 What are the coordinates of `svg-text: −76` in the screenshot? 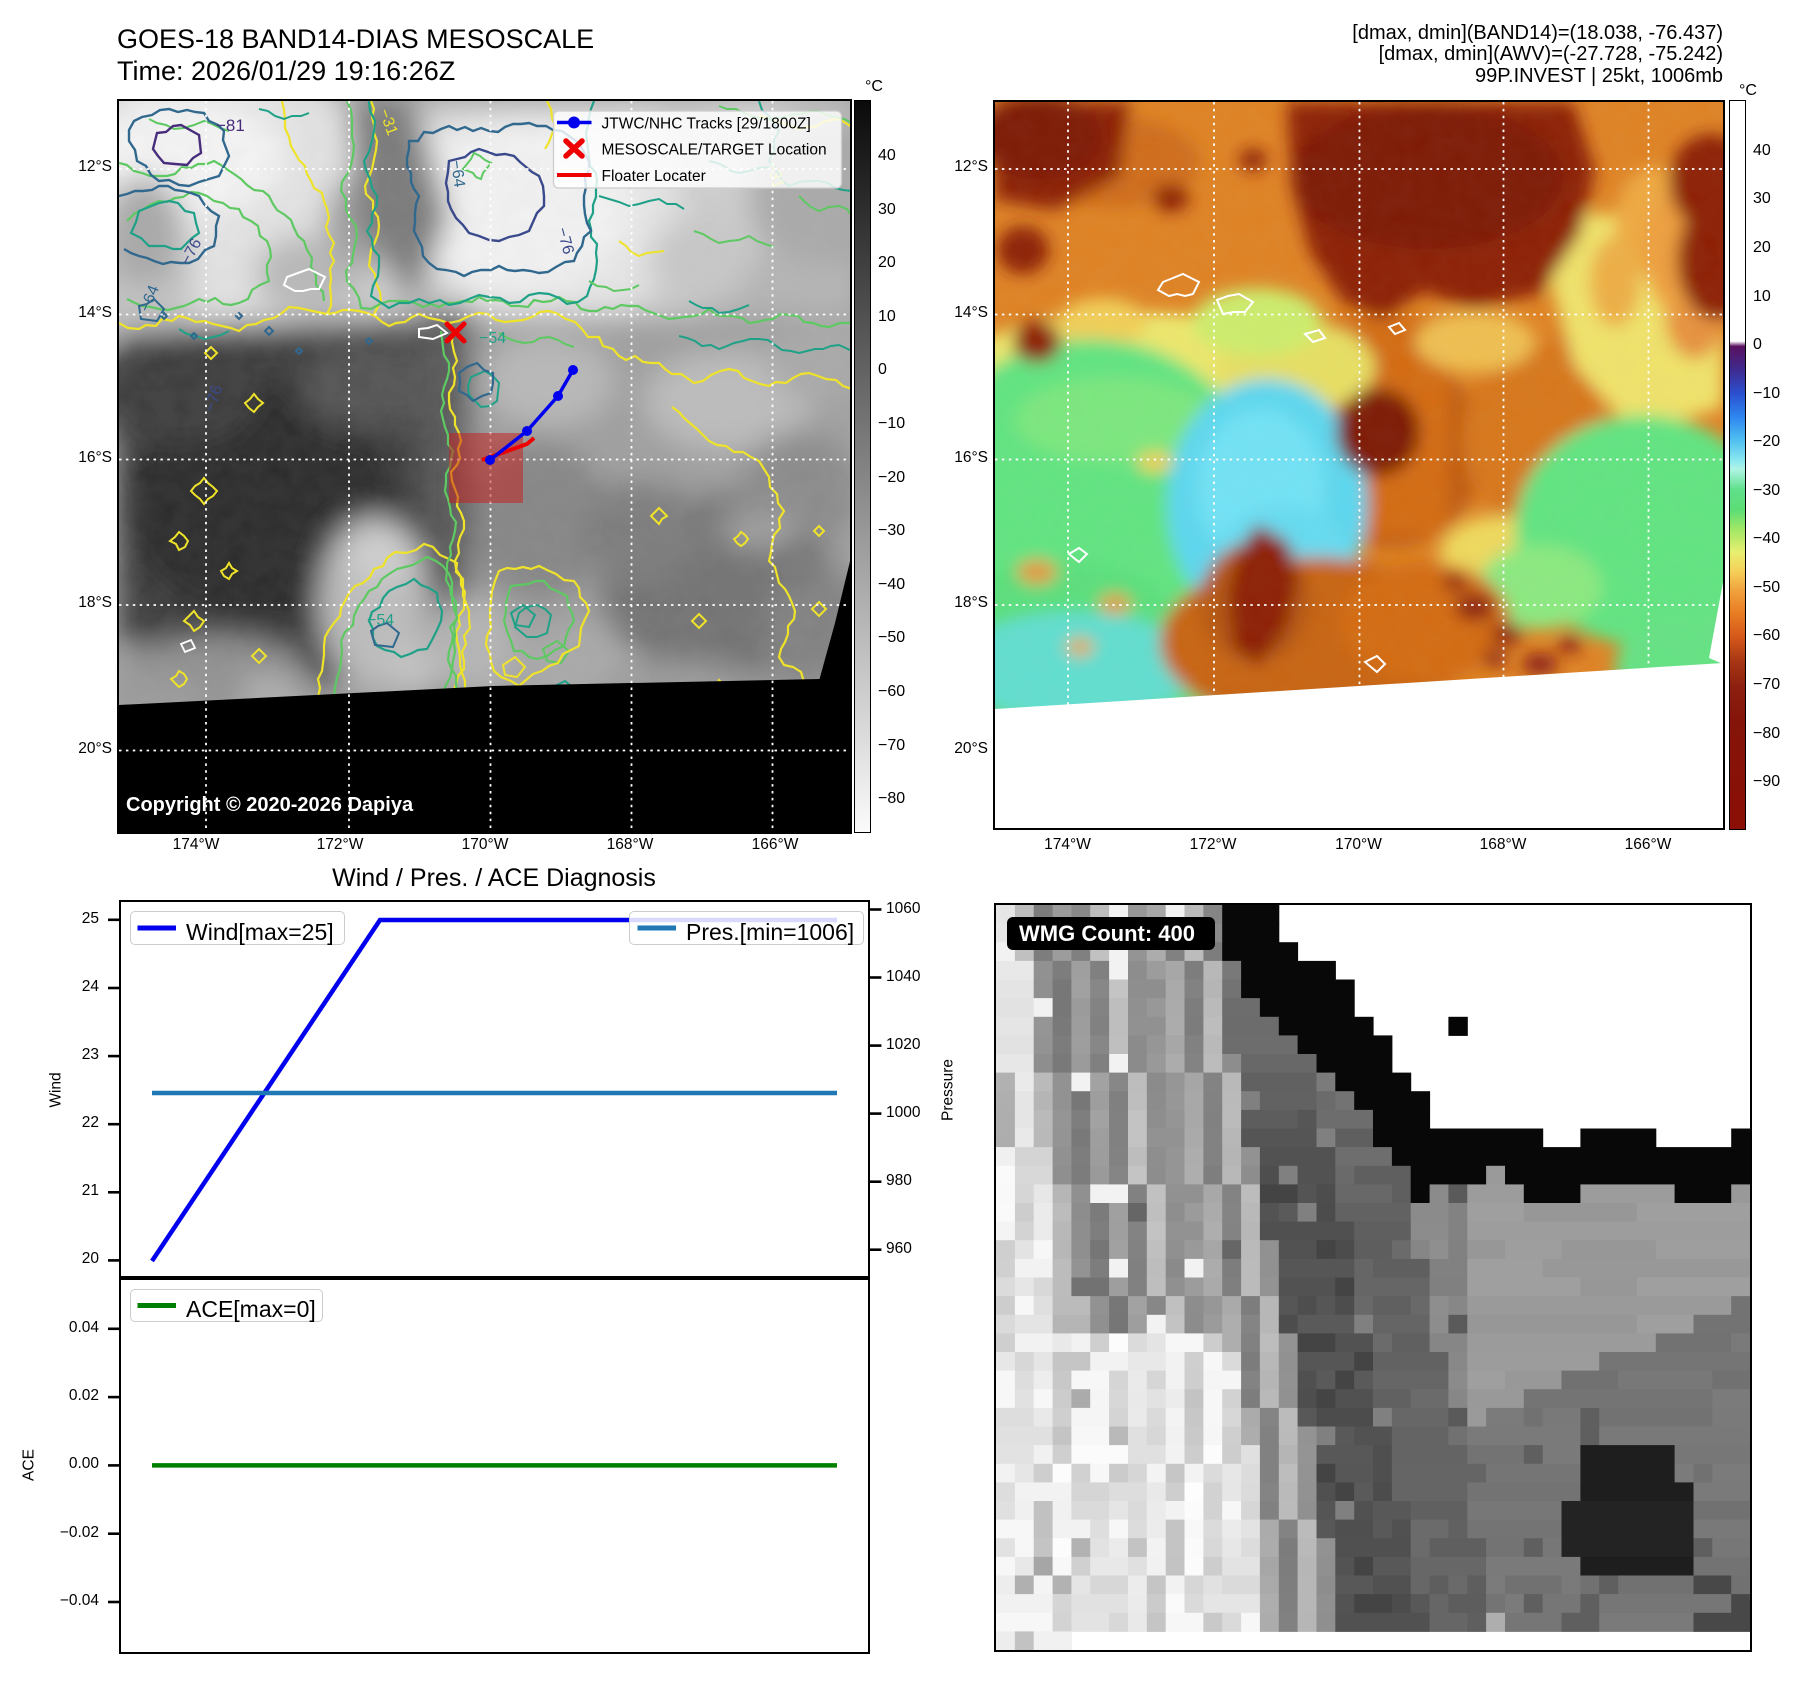 It's located at (564, 241).